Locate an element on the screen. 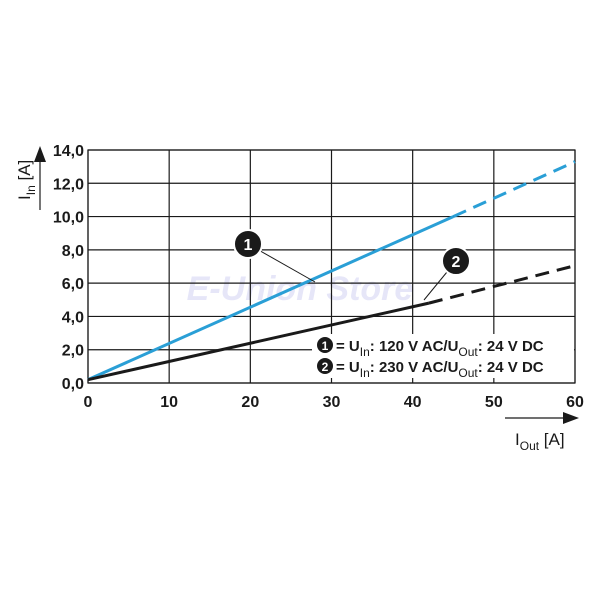 The height and width of the screenshot is (600, 600). label: IIn [A] is located at coordinates (26, 180).